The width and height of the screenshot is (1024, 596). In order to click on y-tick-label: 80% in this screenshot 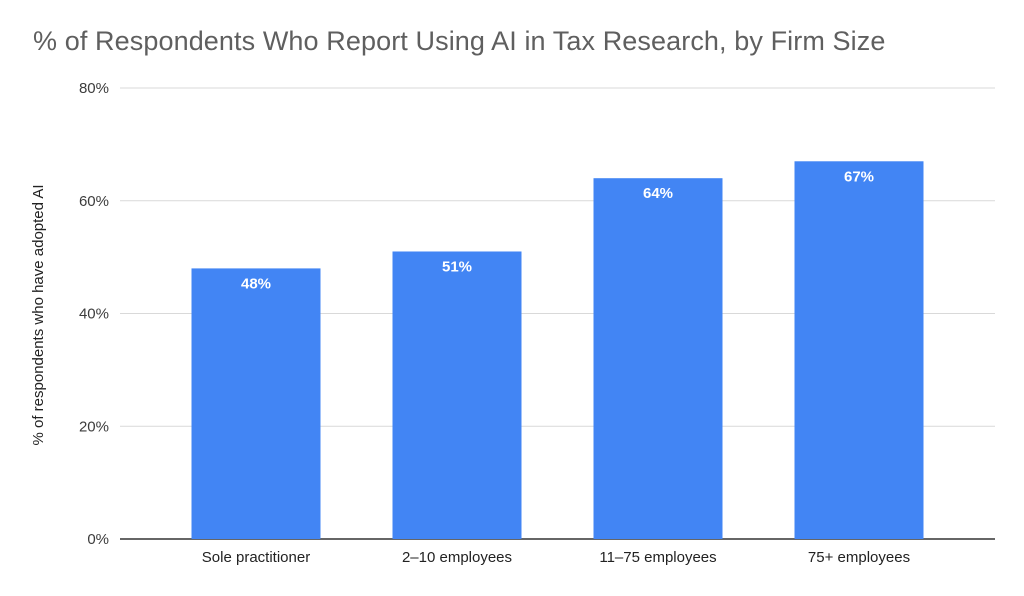, I will do `click(94, 88)`.